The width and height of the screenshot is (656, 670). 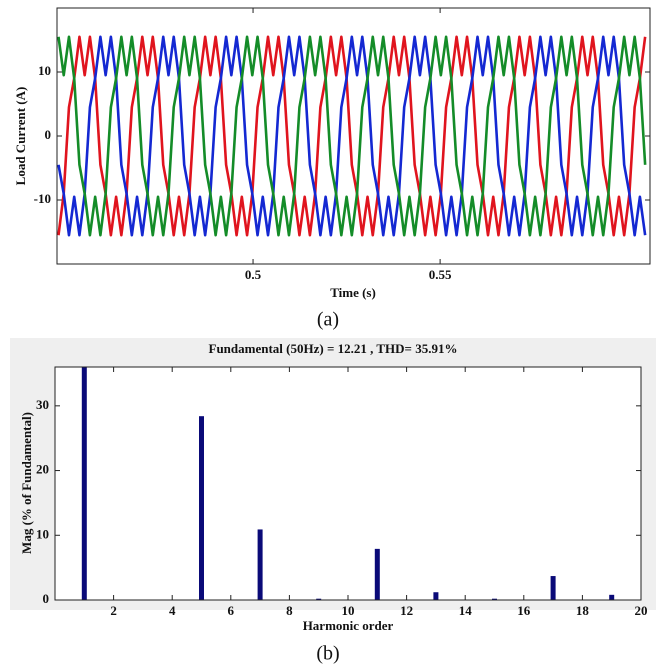 What do you see at coordinates (26, 483) in the screenshot?
I see `y-axis-label: Mag (% of Fundamental)` at bounding box center [26, 483].